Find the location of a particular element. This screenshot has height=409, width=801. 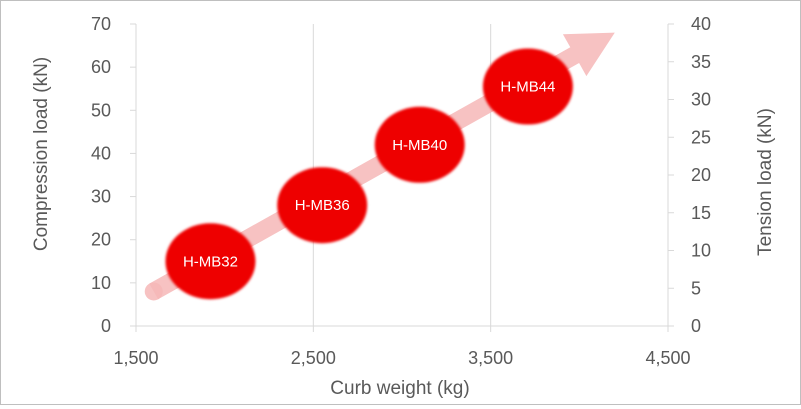

bubble-label: H-MB36 is located at coordinates (322, 205).